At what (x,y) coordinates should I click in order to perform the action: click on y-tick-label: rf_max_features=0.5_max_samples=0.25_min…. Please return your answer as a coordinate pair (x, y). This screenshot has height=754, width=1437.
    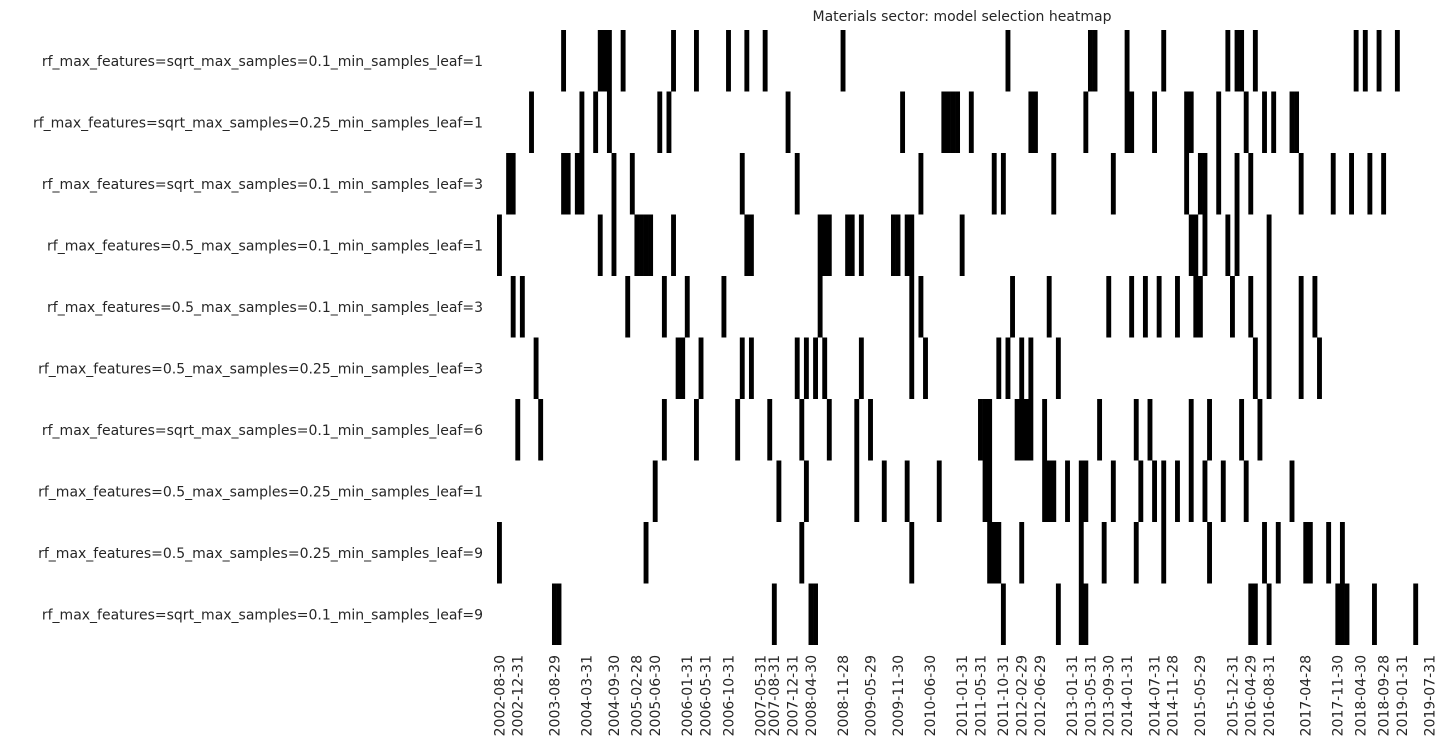
    Looking at the image, I should click on (260, 369).